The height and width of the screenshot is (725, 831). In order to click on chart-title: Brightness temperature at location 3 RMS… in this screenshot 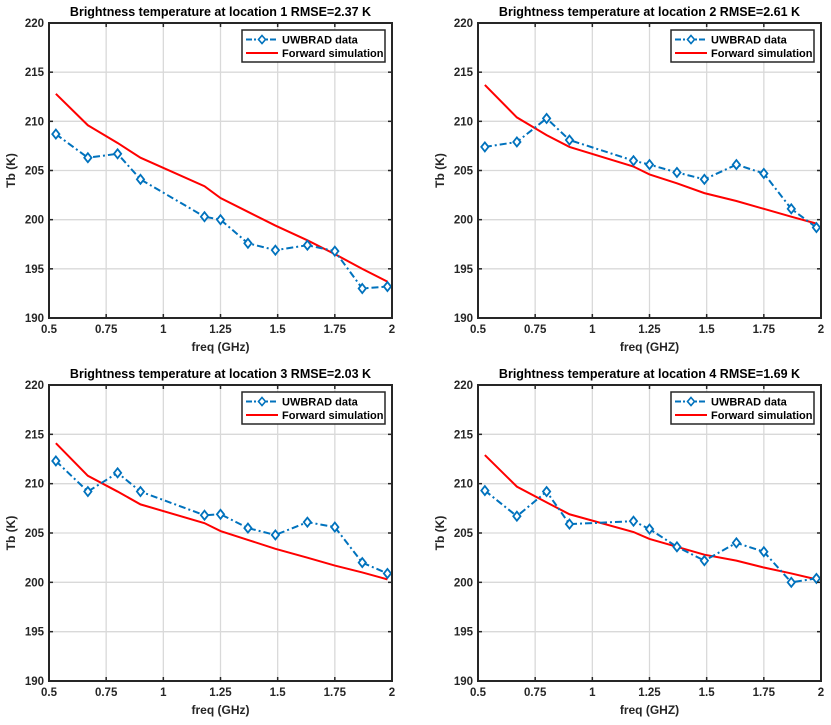, I will do `click(220, 374)`.